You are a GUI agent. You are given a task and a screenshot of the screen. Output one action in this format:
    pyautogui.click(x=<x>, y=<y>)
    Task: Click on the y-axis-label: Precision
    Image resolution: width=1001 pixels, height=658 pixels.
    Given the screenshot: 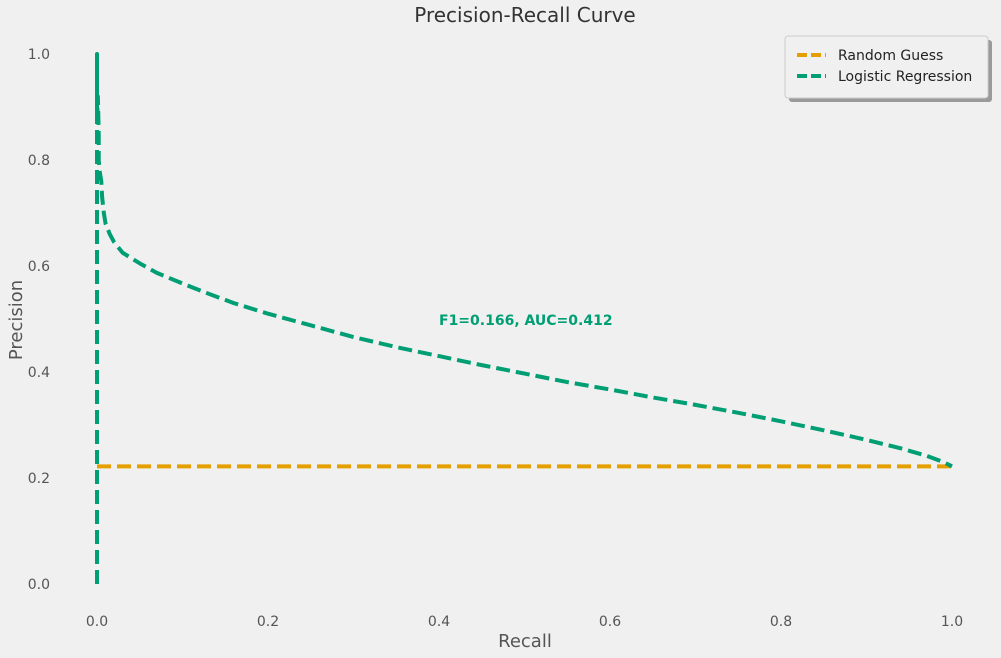 What is the action you would take?
    pyautogui.click(x=16, y=320)
    